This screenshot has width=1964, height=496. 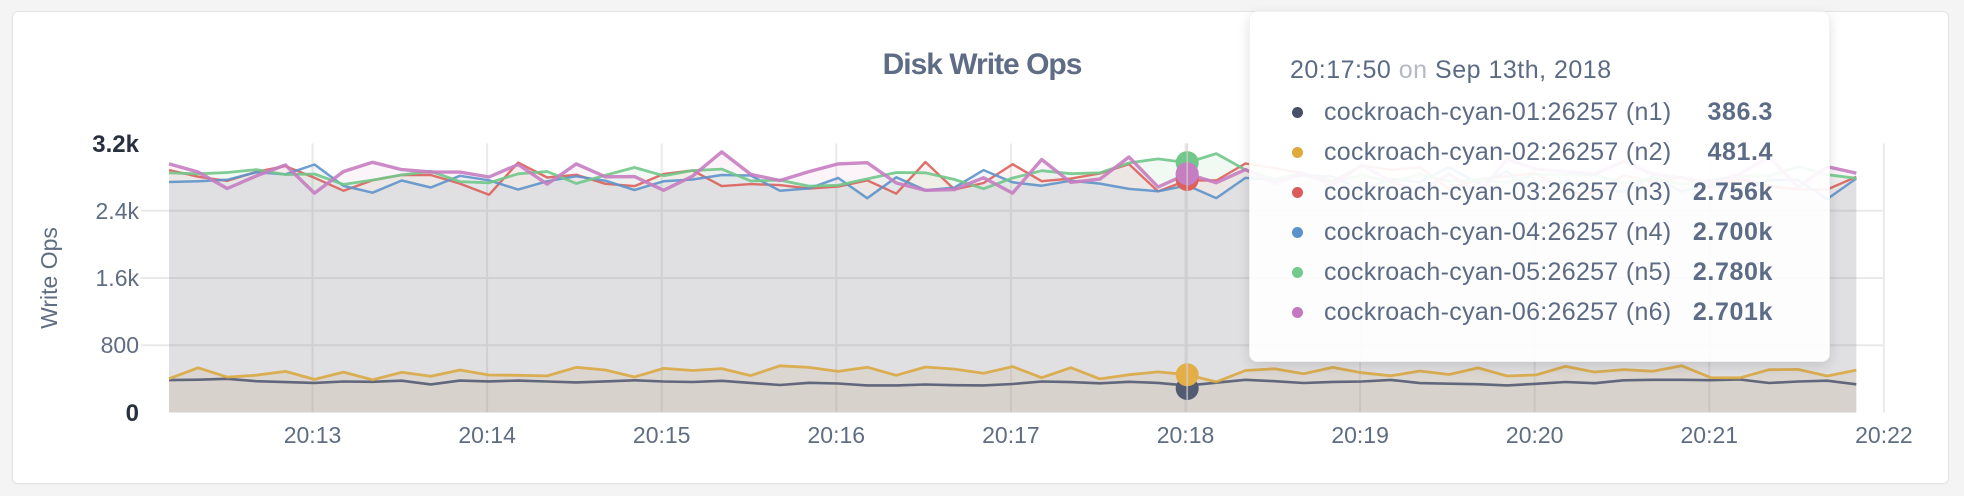 I want to click on svg-text: 2.4k, so click(x=118, y=211).